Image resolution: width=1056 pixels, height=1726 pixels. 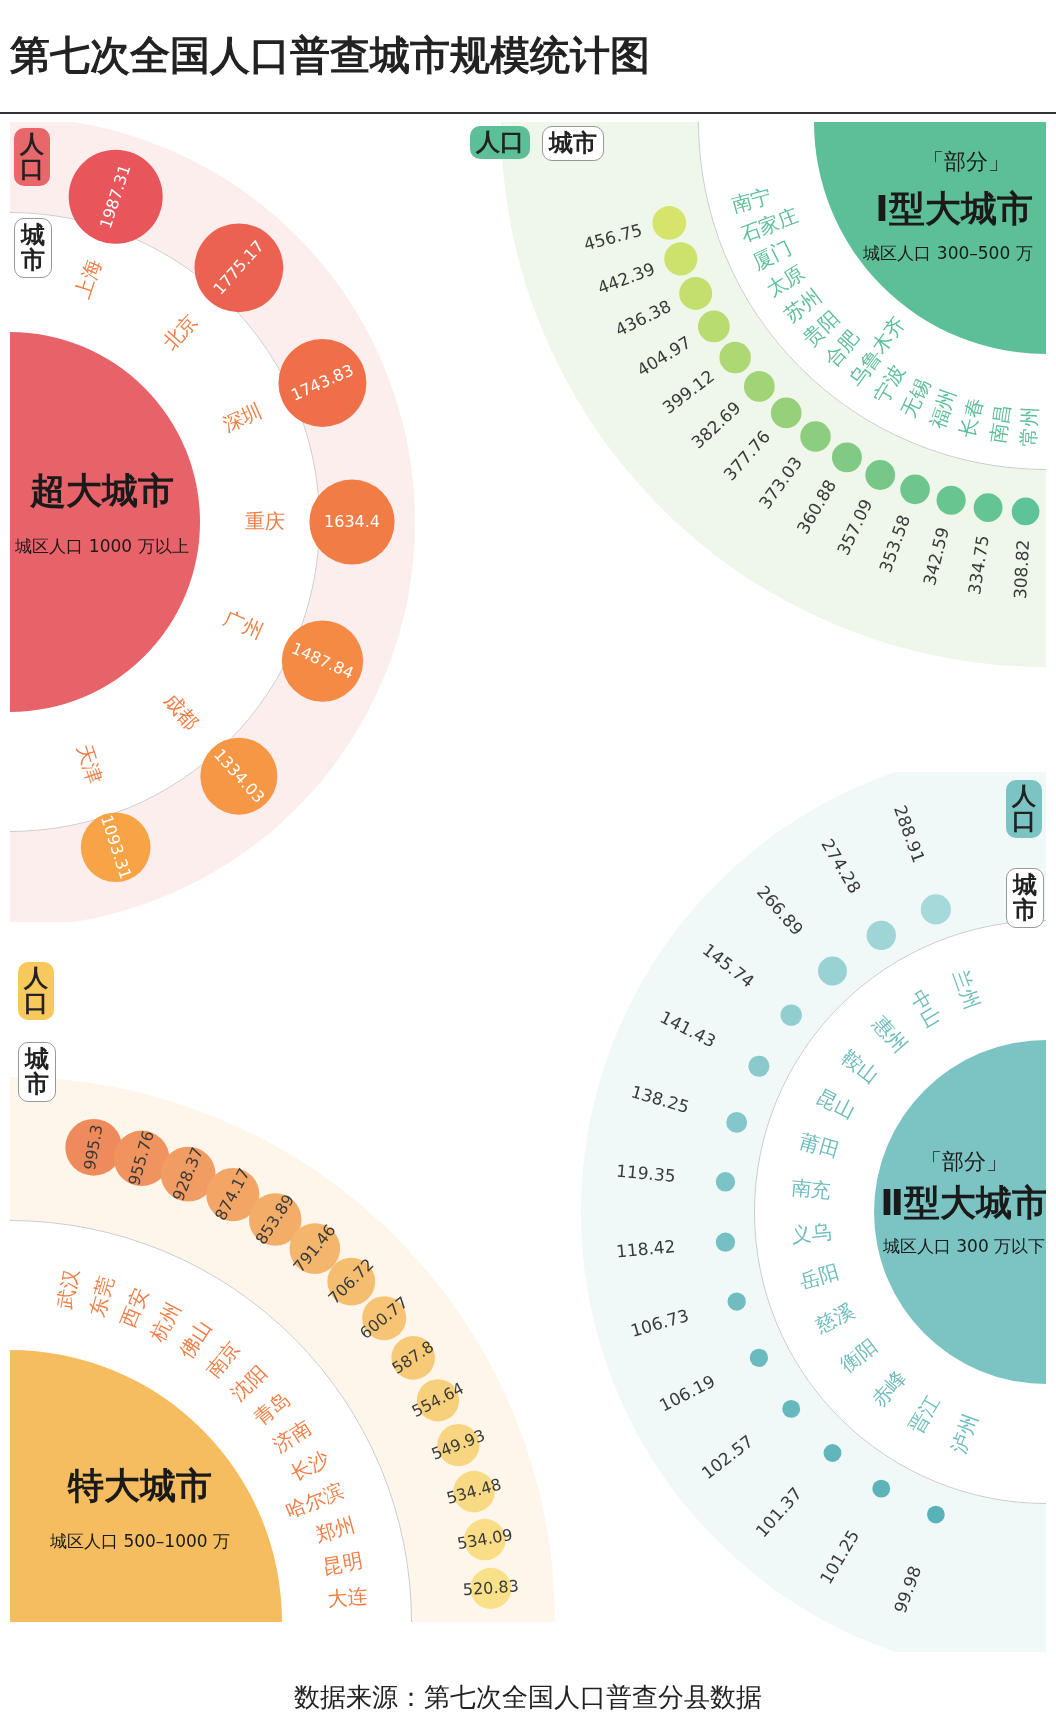 What do you see at coordinates (343, 1563) in the screenshot?
I see `category-label: 昆明` at bounding box center [343, 1563].